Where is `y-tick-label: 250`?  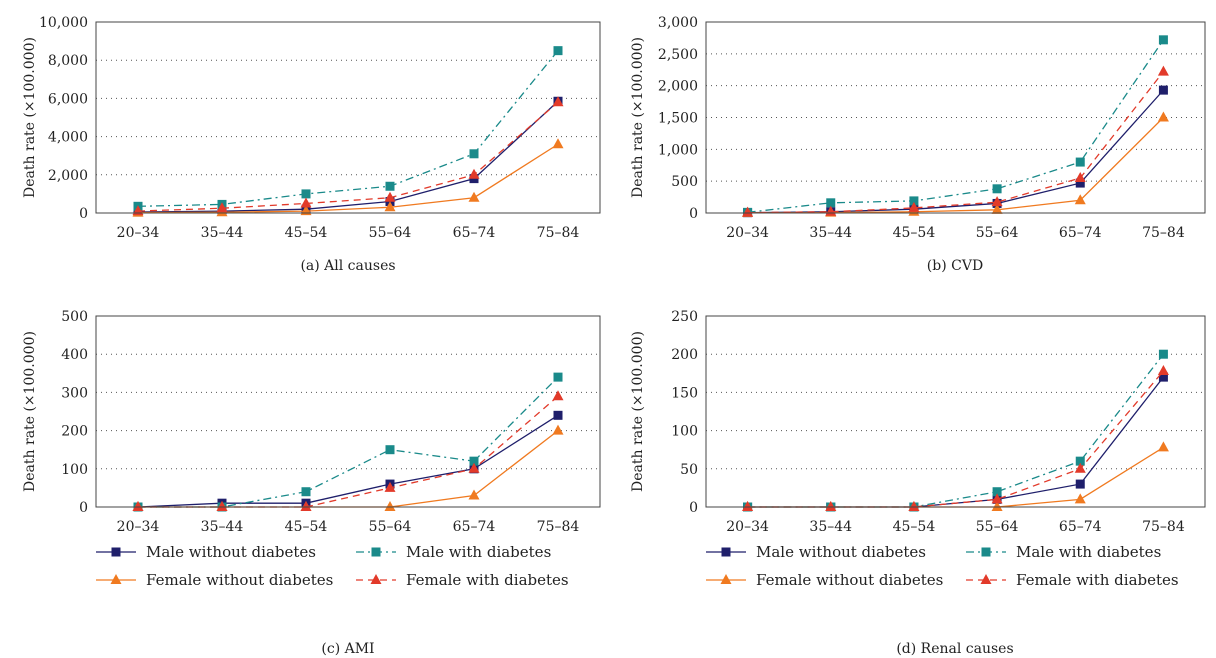
y-tick-label: 250 is located at coordinates (684, 317).